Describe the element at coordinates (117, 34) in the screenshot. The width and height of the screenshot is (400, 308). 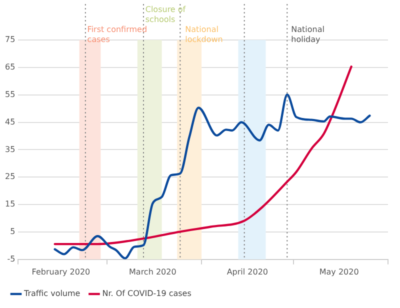
I see `band-label: First confirmed cases` at that location.